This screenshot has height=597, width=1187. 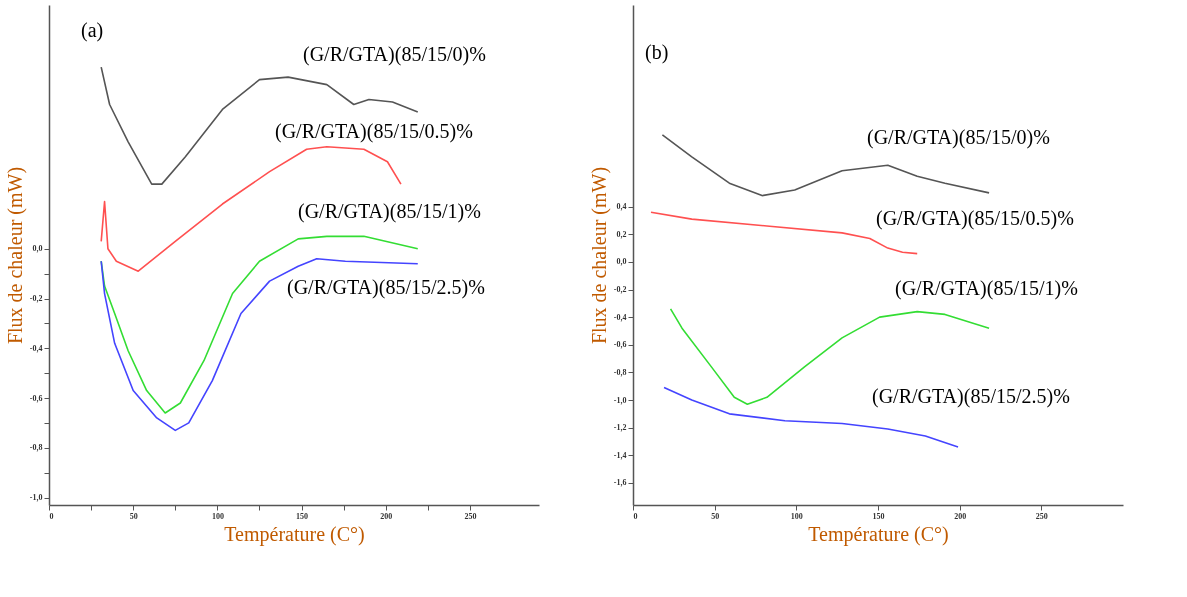 What do you see at coordinates (657, 52) in the screenshot?
I see `annotation: (b)` at bounding box center [657, 52].